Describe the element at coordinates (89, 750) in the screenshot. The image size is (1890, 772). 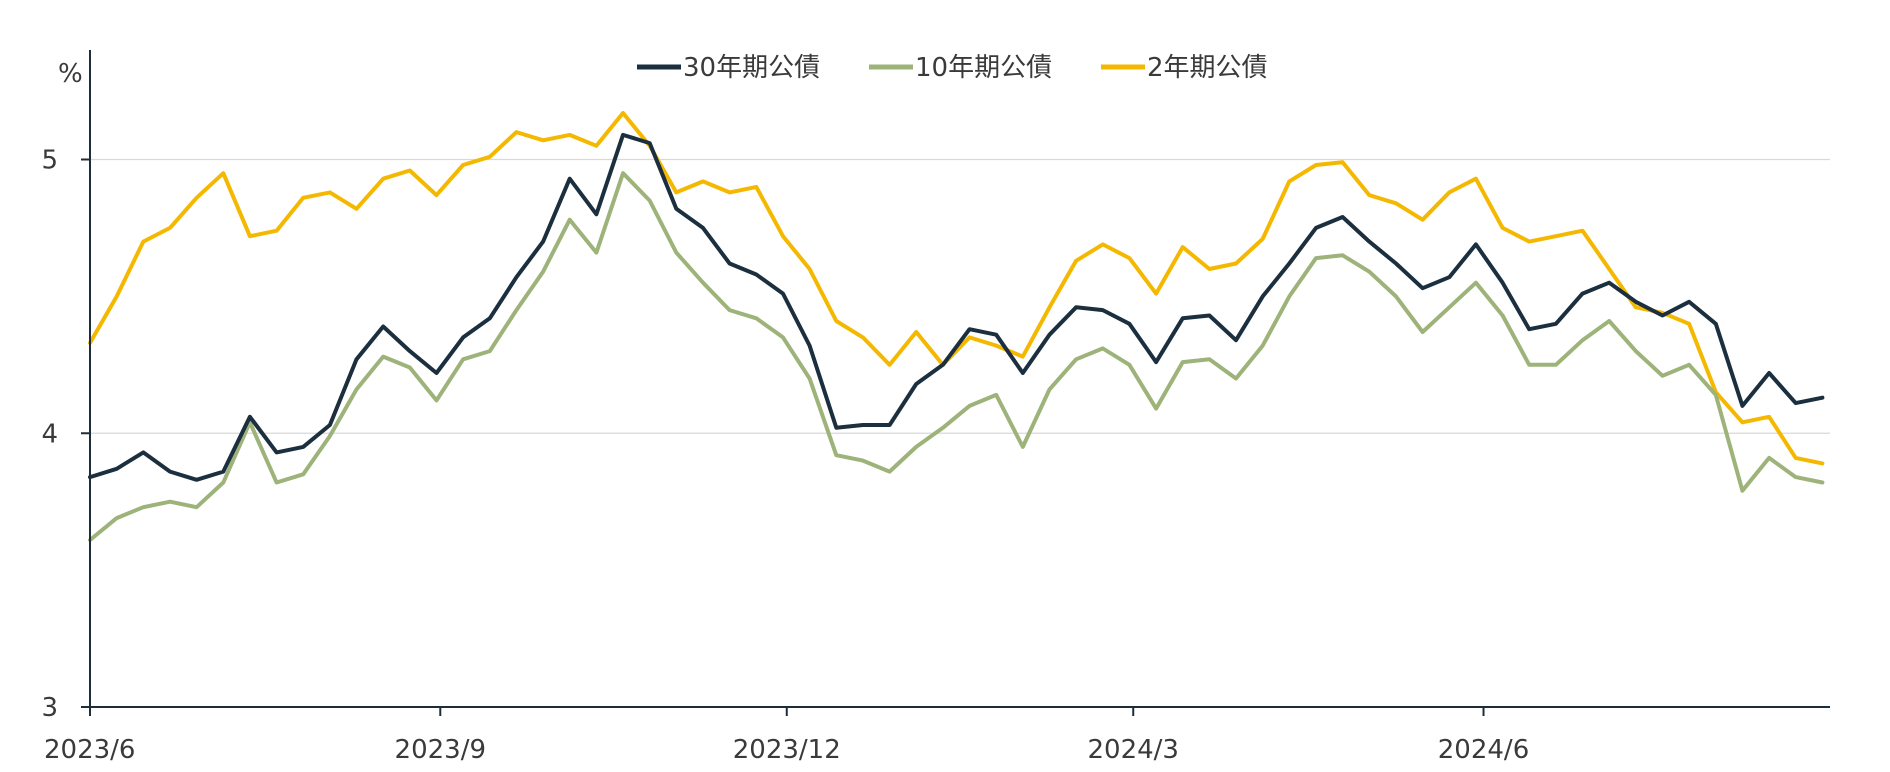
I see `x-tick-label: 2023/6` at that location.